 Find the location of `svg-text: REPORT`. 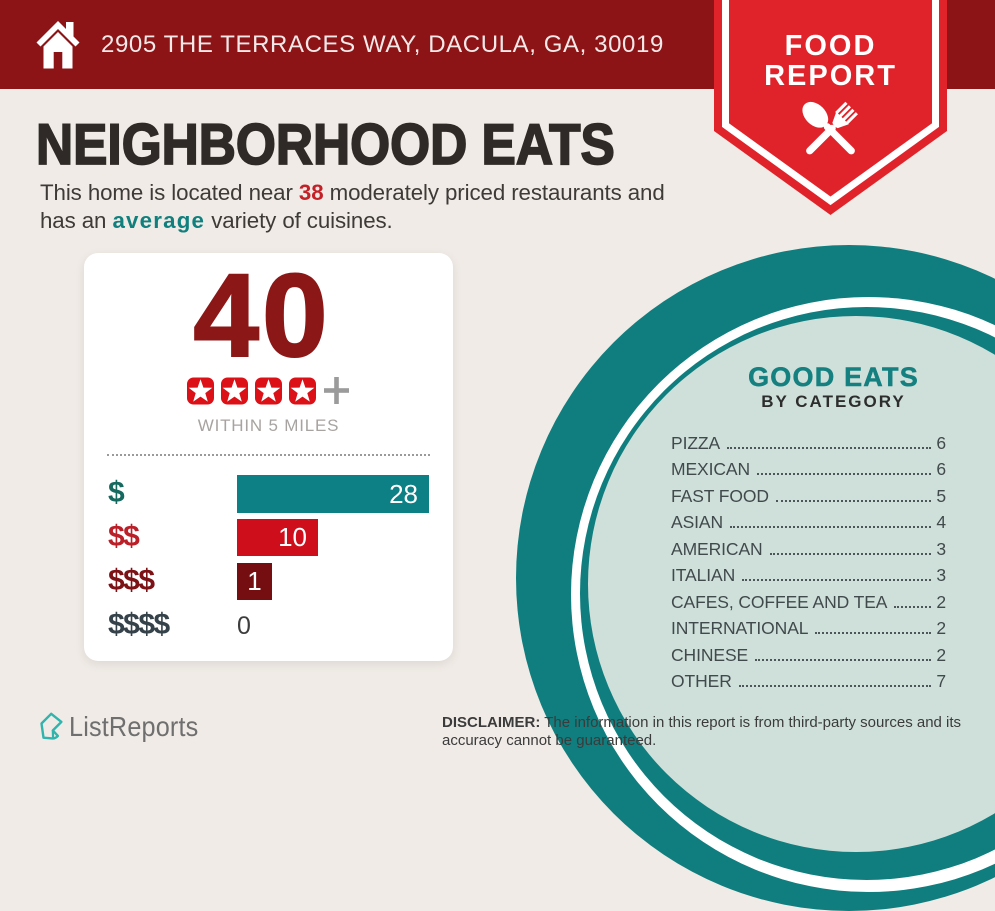

svg-text: REPORT is located at coordinates (830, 76).